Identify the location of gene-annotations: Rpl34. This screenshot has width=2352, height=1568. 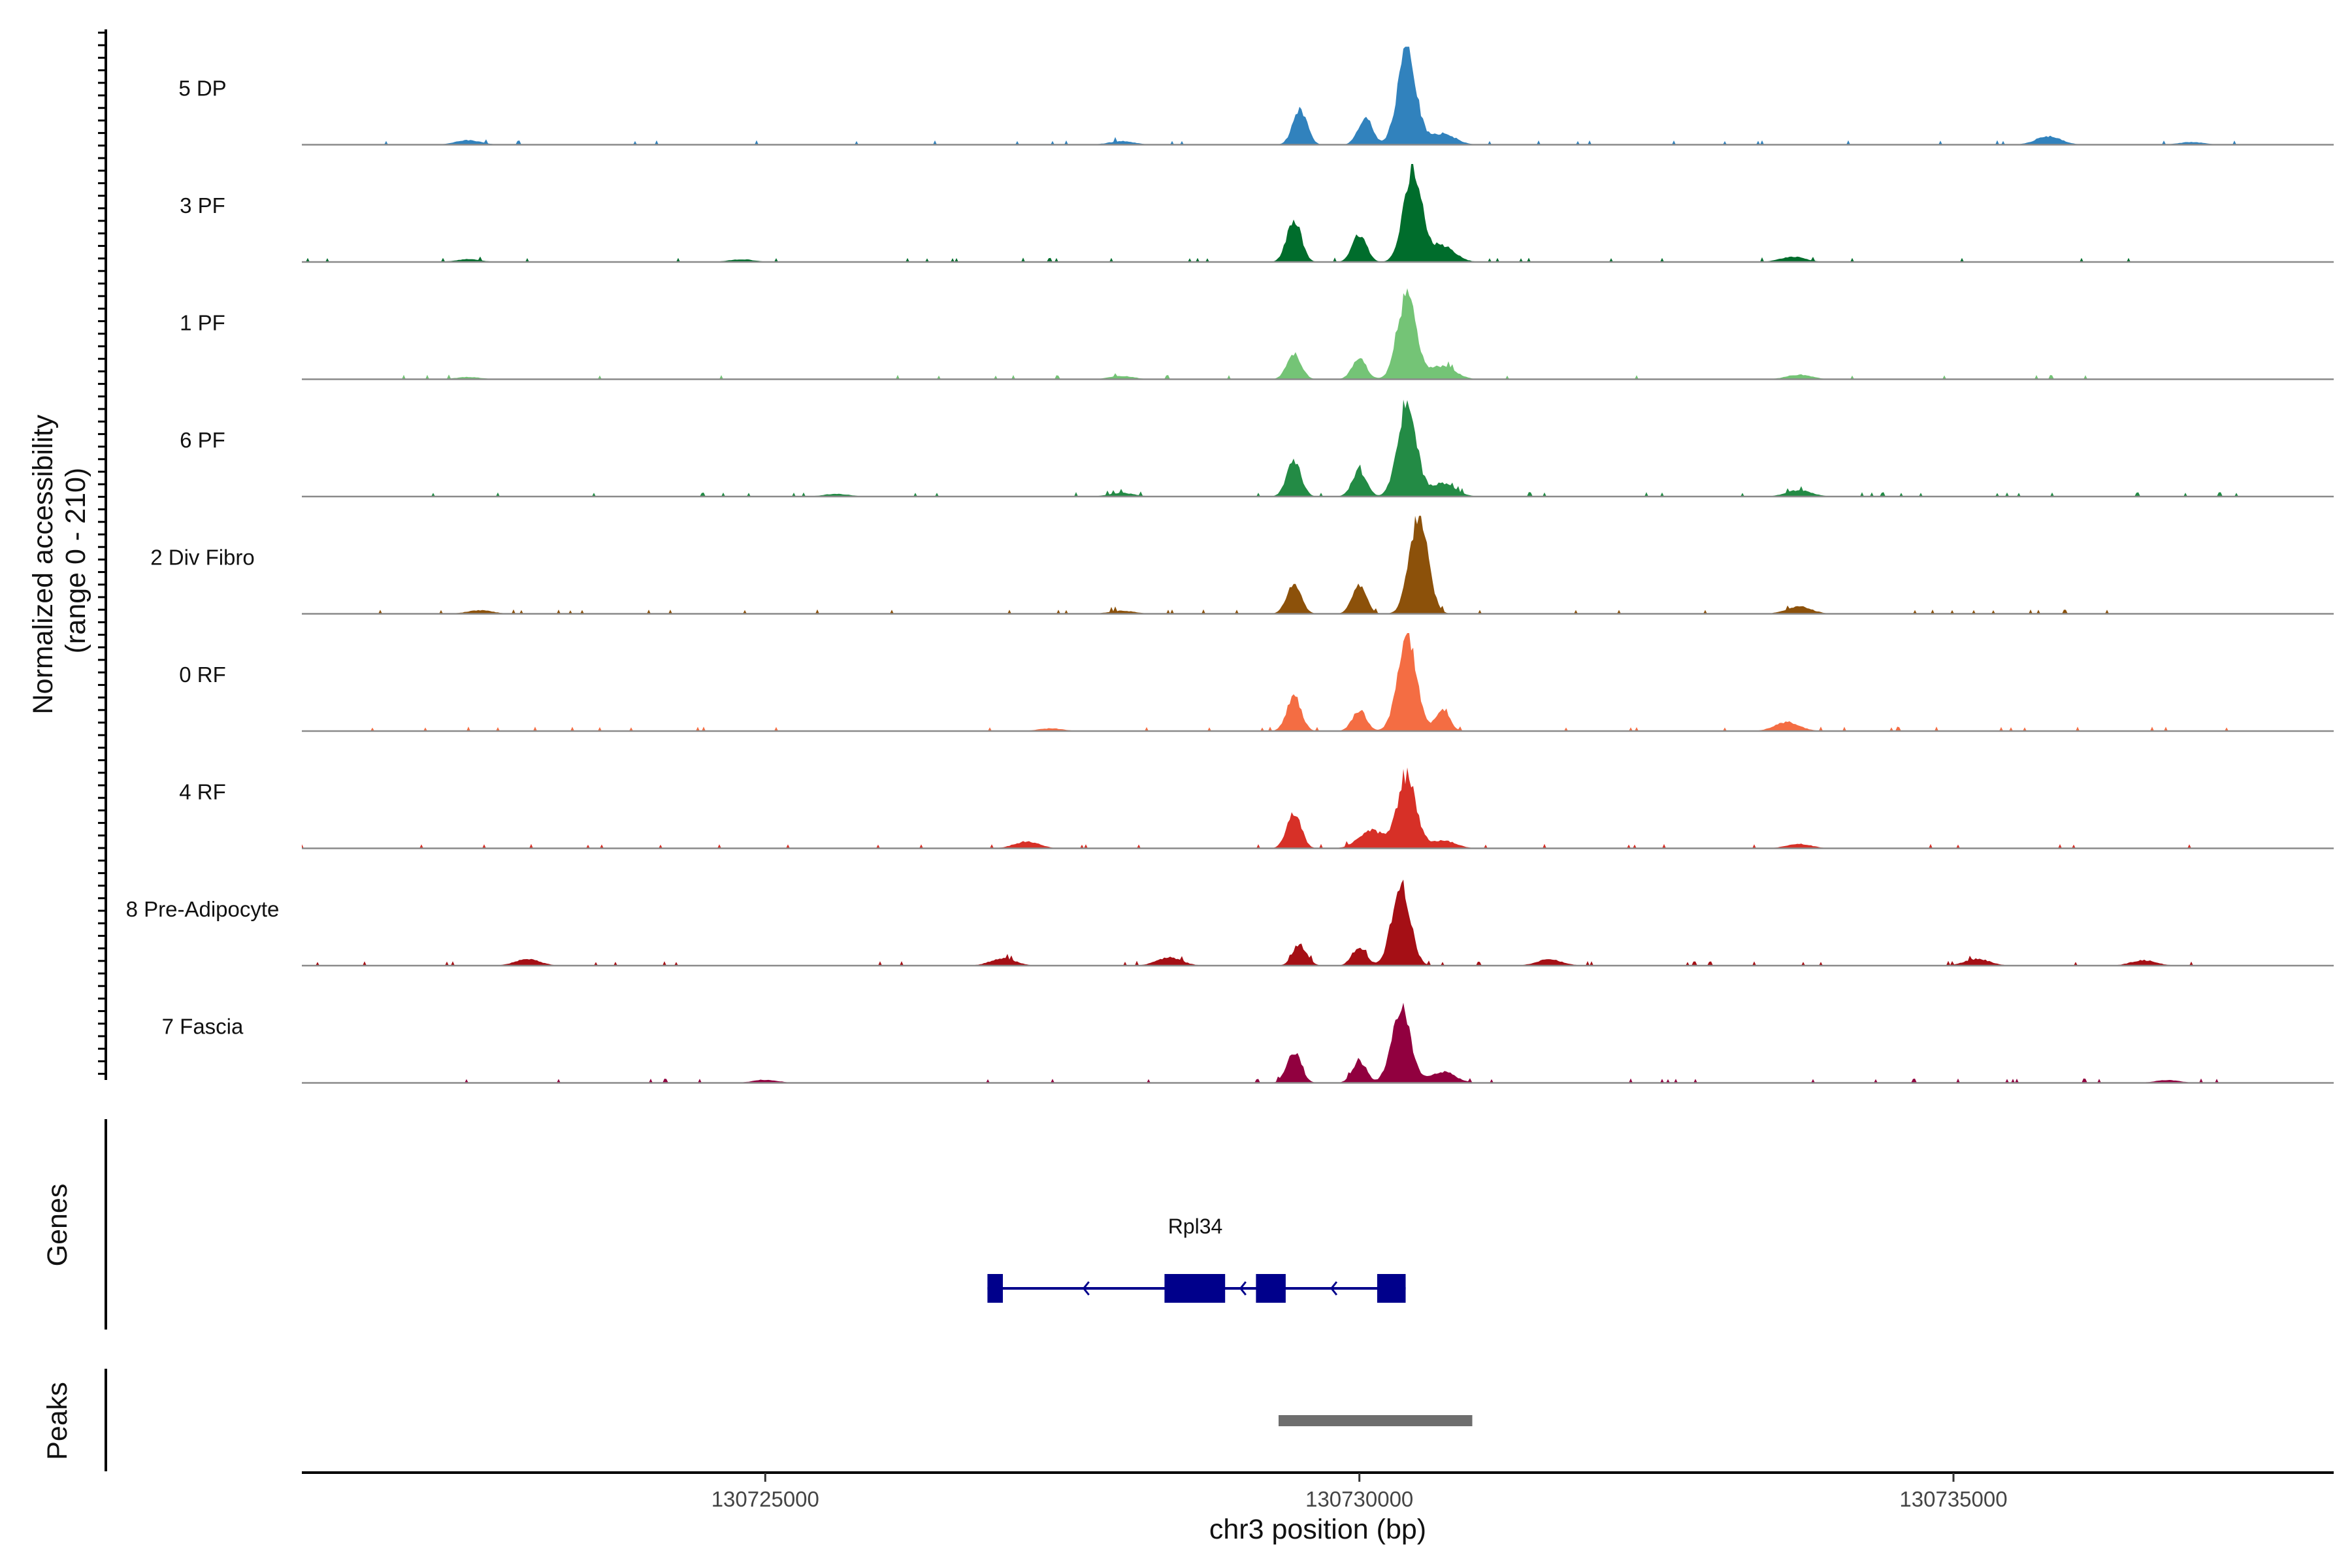
(1196, 1259).